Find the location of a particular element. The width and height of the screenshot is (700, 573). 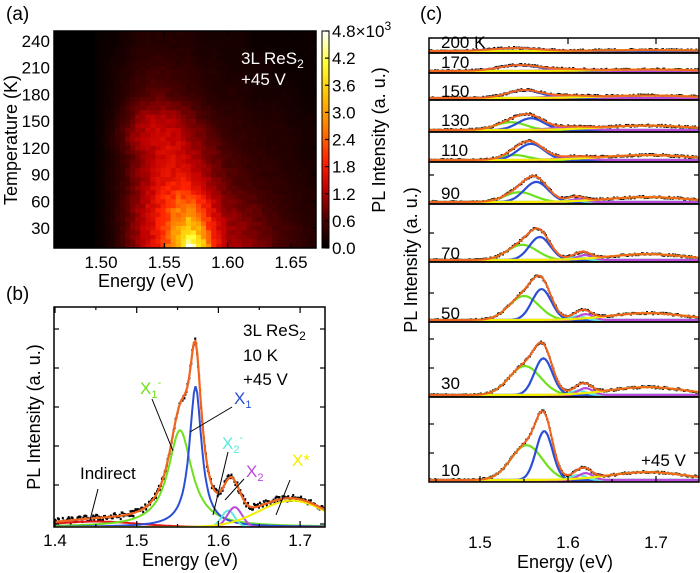

panel-a-label: (a) is located at coordinates (17, 14).